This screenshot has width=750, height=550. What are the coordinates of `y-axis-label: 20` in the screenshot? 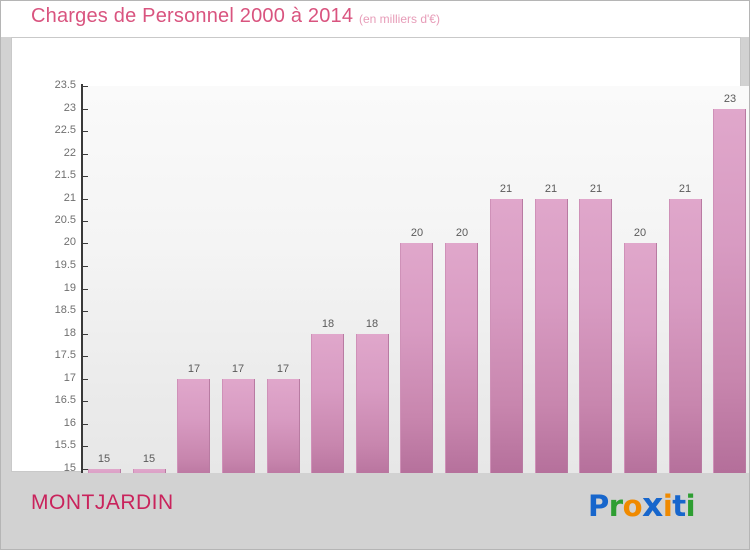 It's located at (69, 242).